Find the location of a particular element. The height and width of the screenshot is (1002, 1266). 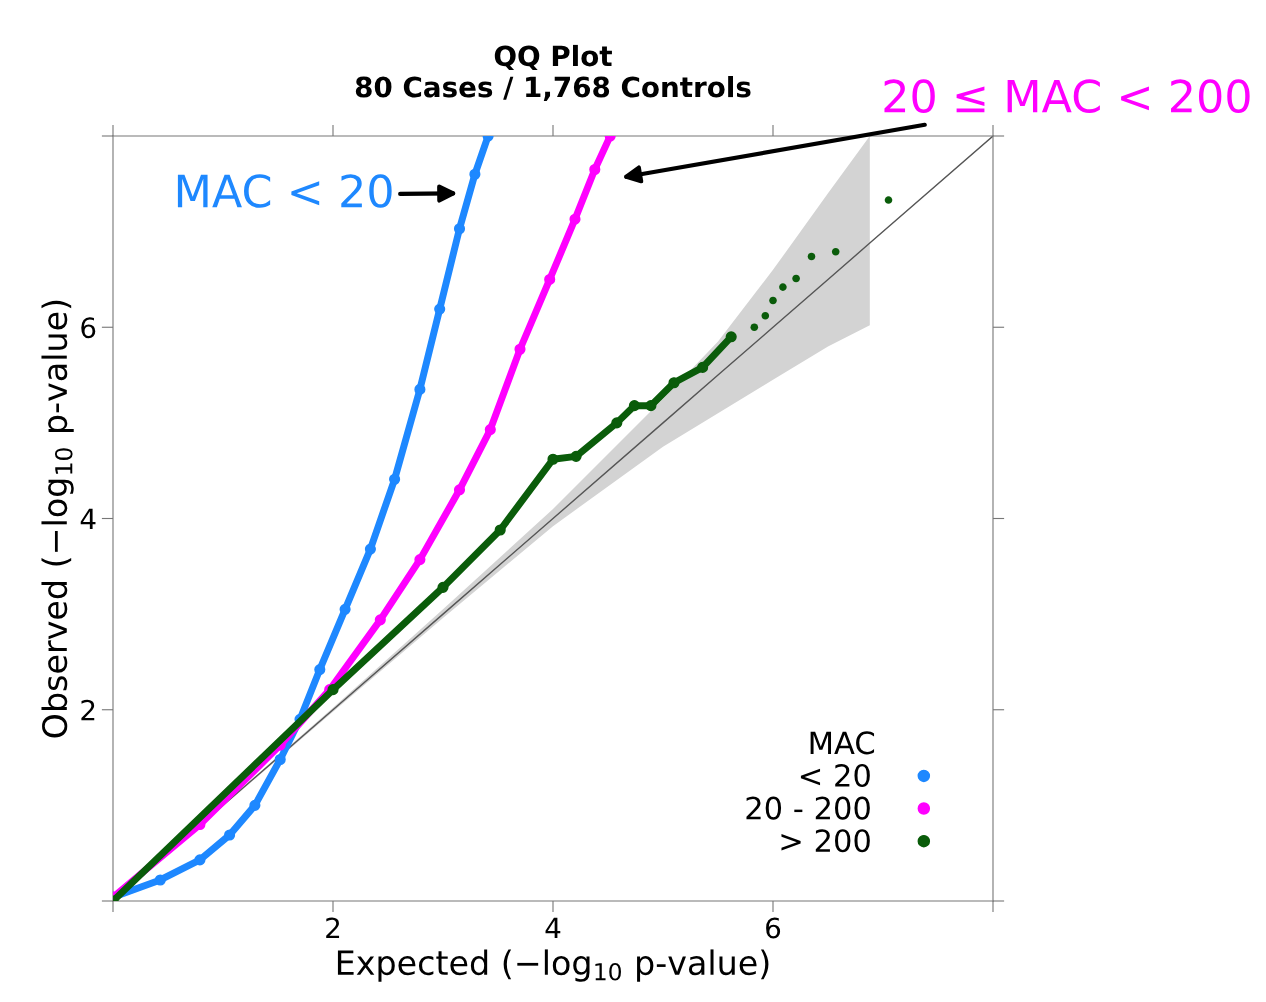

text: 20 ≤ MAC < 200 is located at coordinates (1067, 96).